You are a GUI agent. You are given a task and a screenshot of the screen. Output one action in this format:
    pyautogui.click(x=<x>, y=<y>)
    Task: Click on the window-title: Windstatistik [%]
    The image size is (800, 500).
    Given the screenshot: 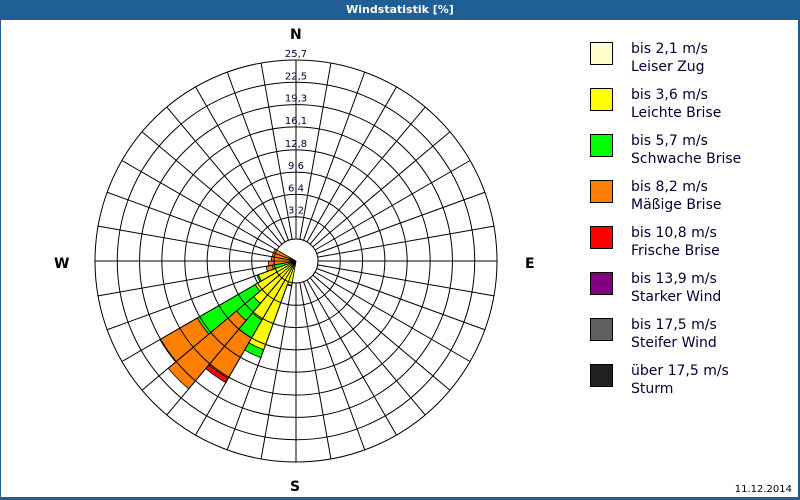 What is the action you would take?
    pyautogui.click(x=400, y=10)
    